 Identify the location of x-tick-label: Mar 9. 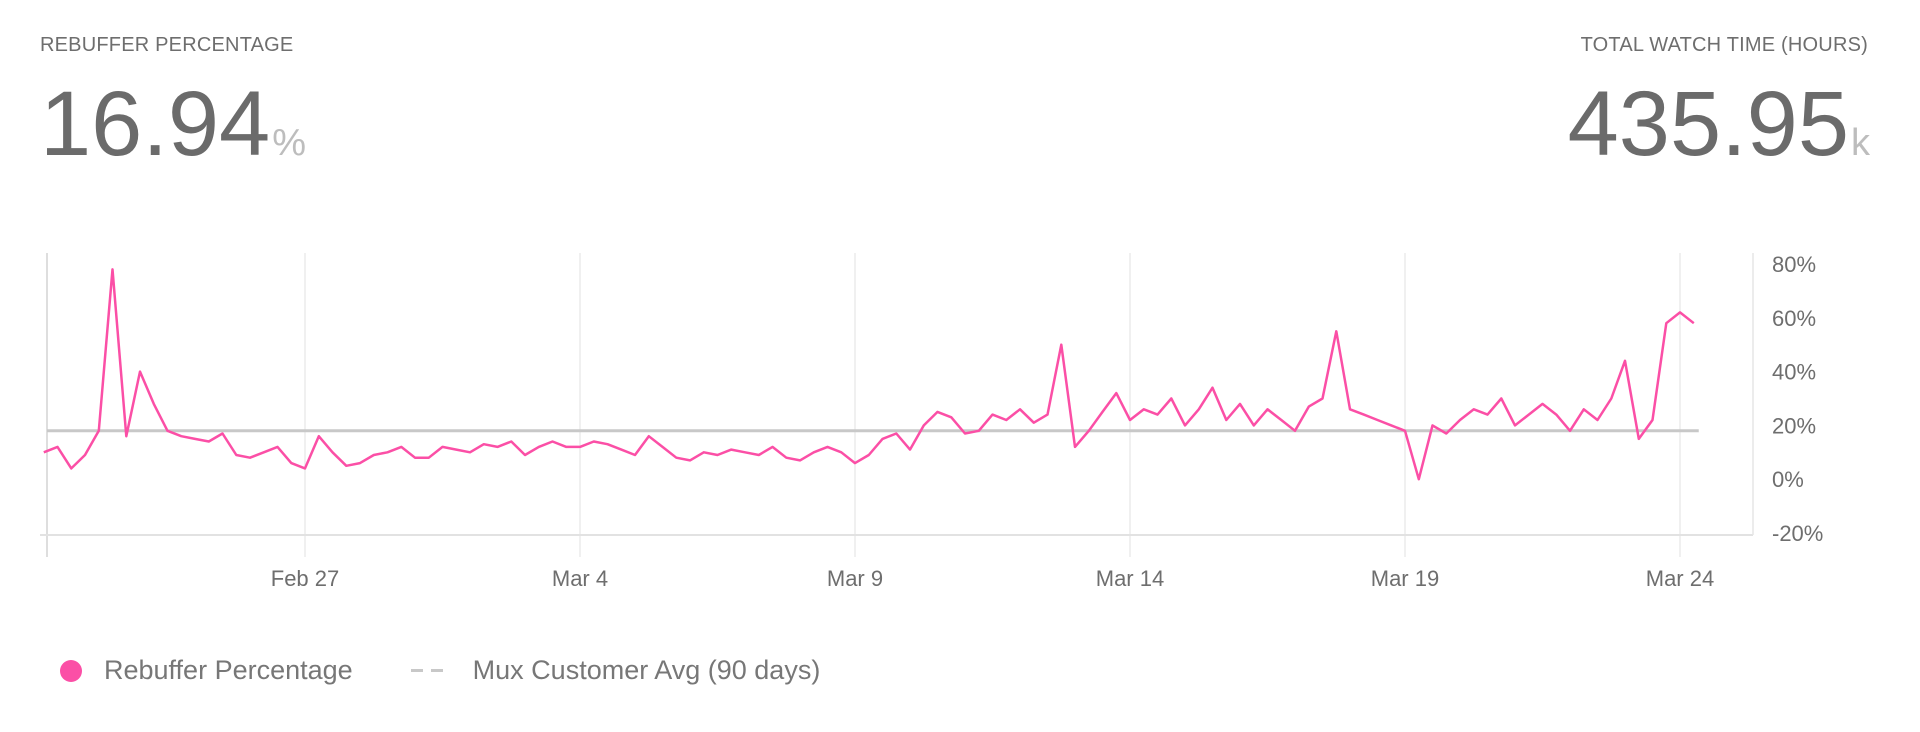
(855, 578).